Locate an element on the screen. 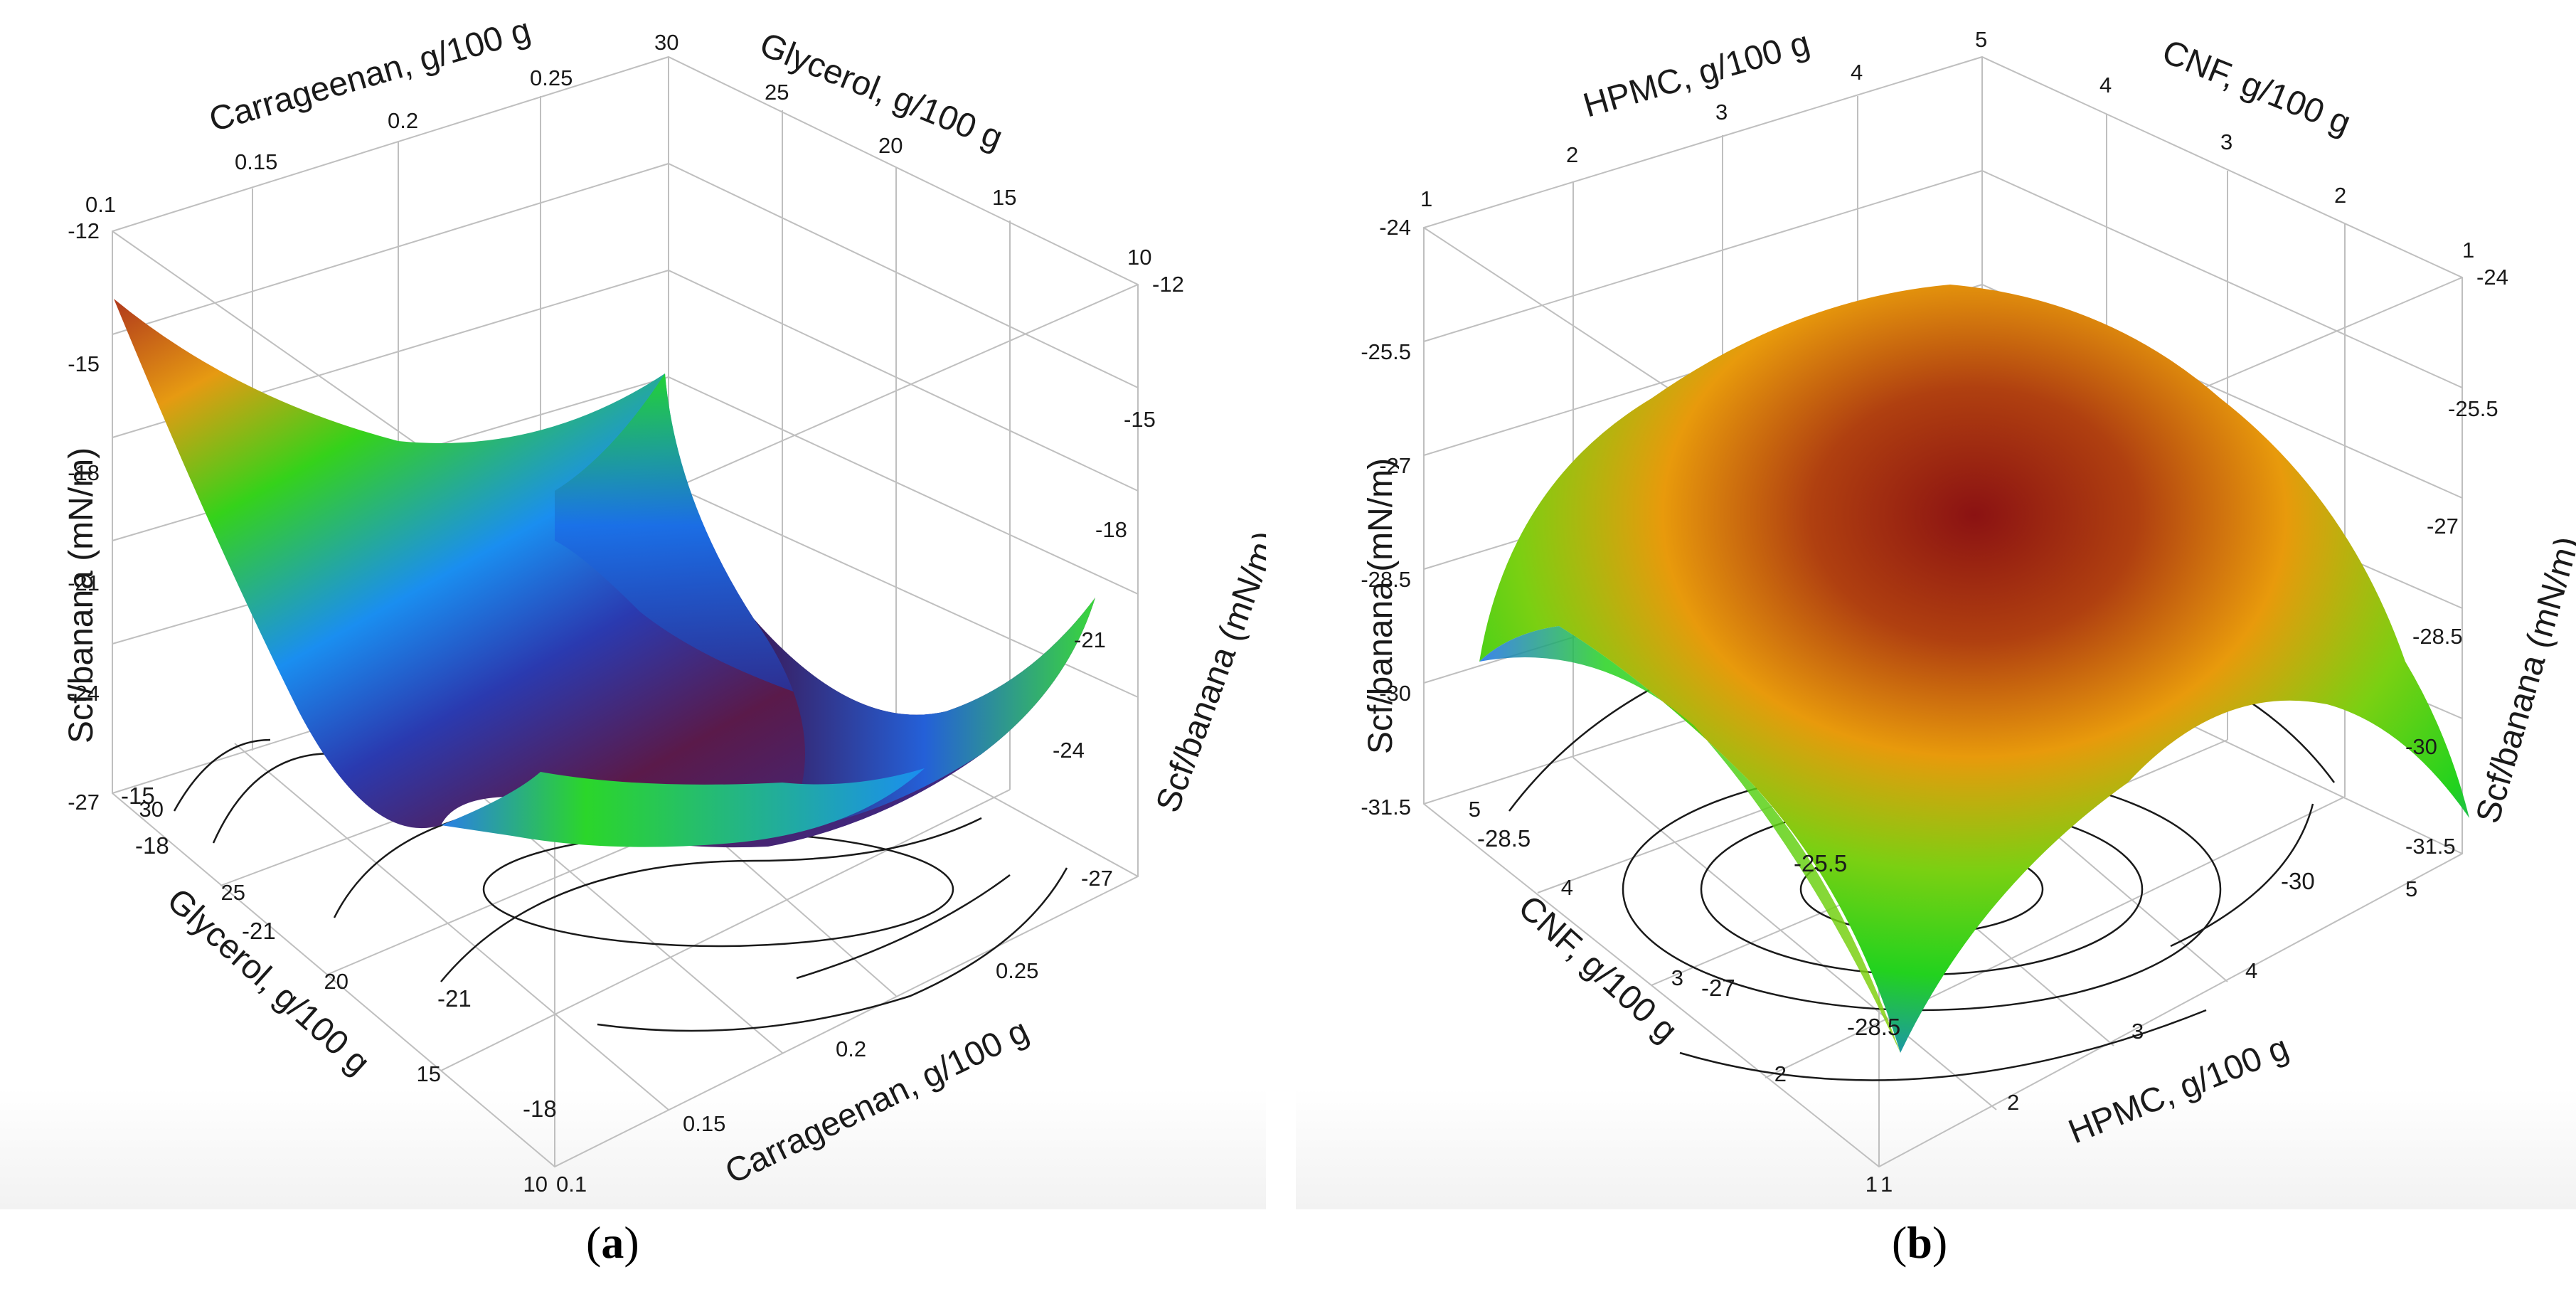 The height and width of the screenshot is (1299, 2576). caption-b-letter: b is located at coordinates (1919, 1242).